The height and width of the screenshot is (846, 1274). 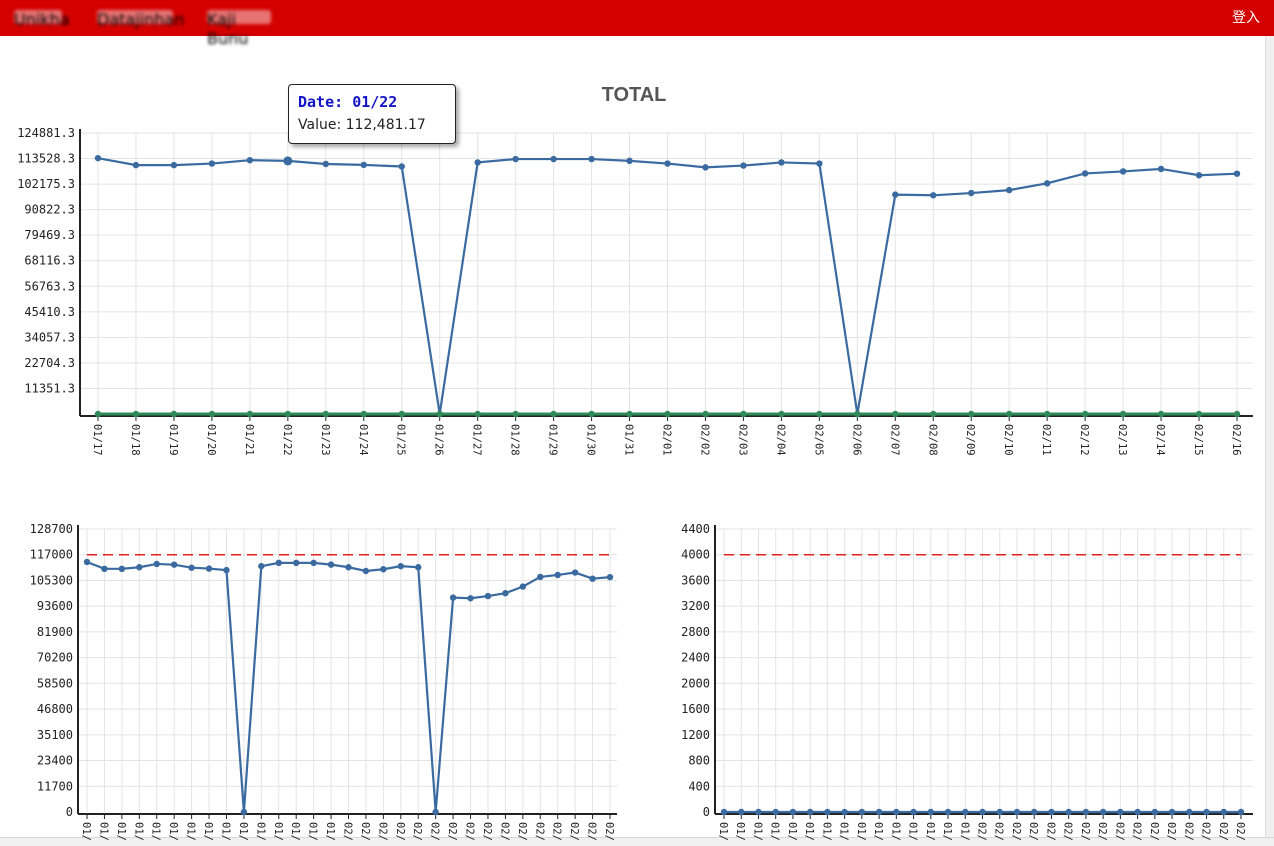 What do you see at coordinates (1198, 440) in the screenshot?
I see `x-tick-label: 02/15` at bounding box center [1198, 440].